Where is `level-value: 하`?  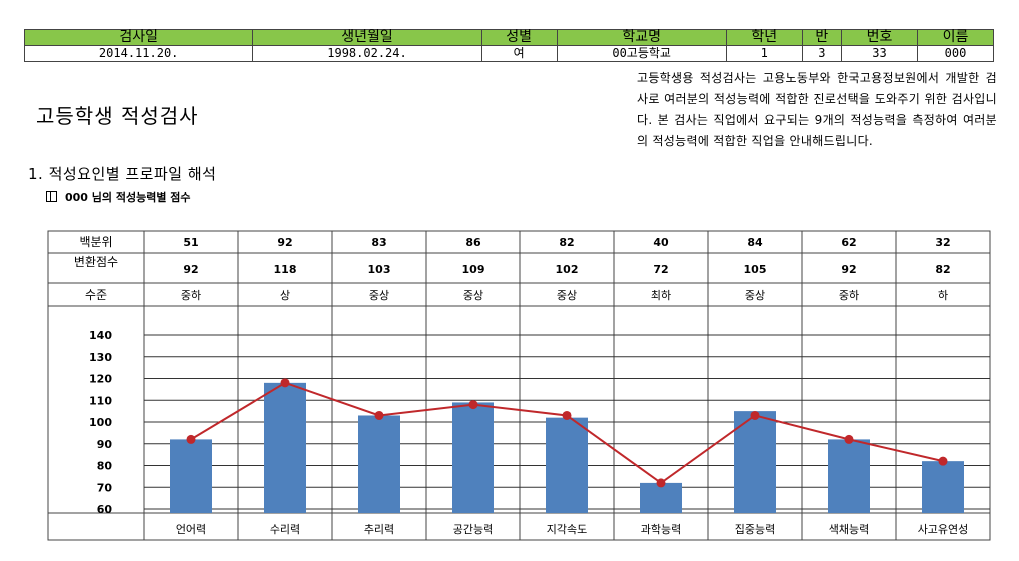
level-value: 하 is located at coordinates (943, 295).